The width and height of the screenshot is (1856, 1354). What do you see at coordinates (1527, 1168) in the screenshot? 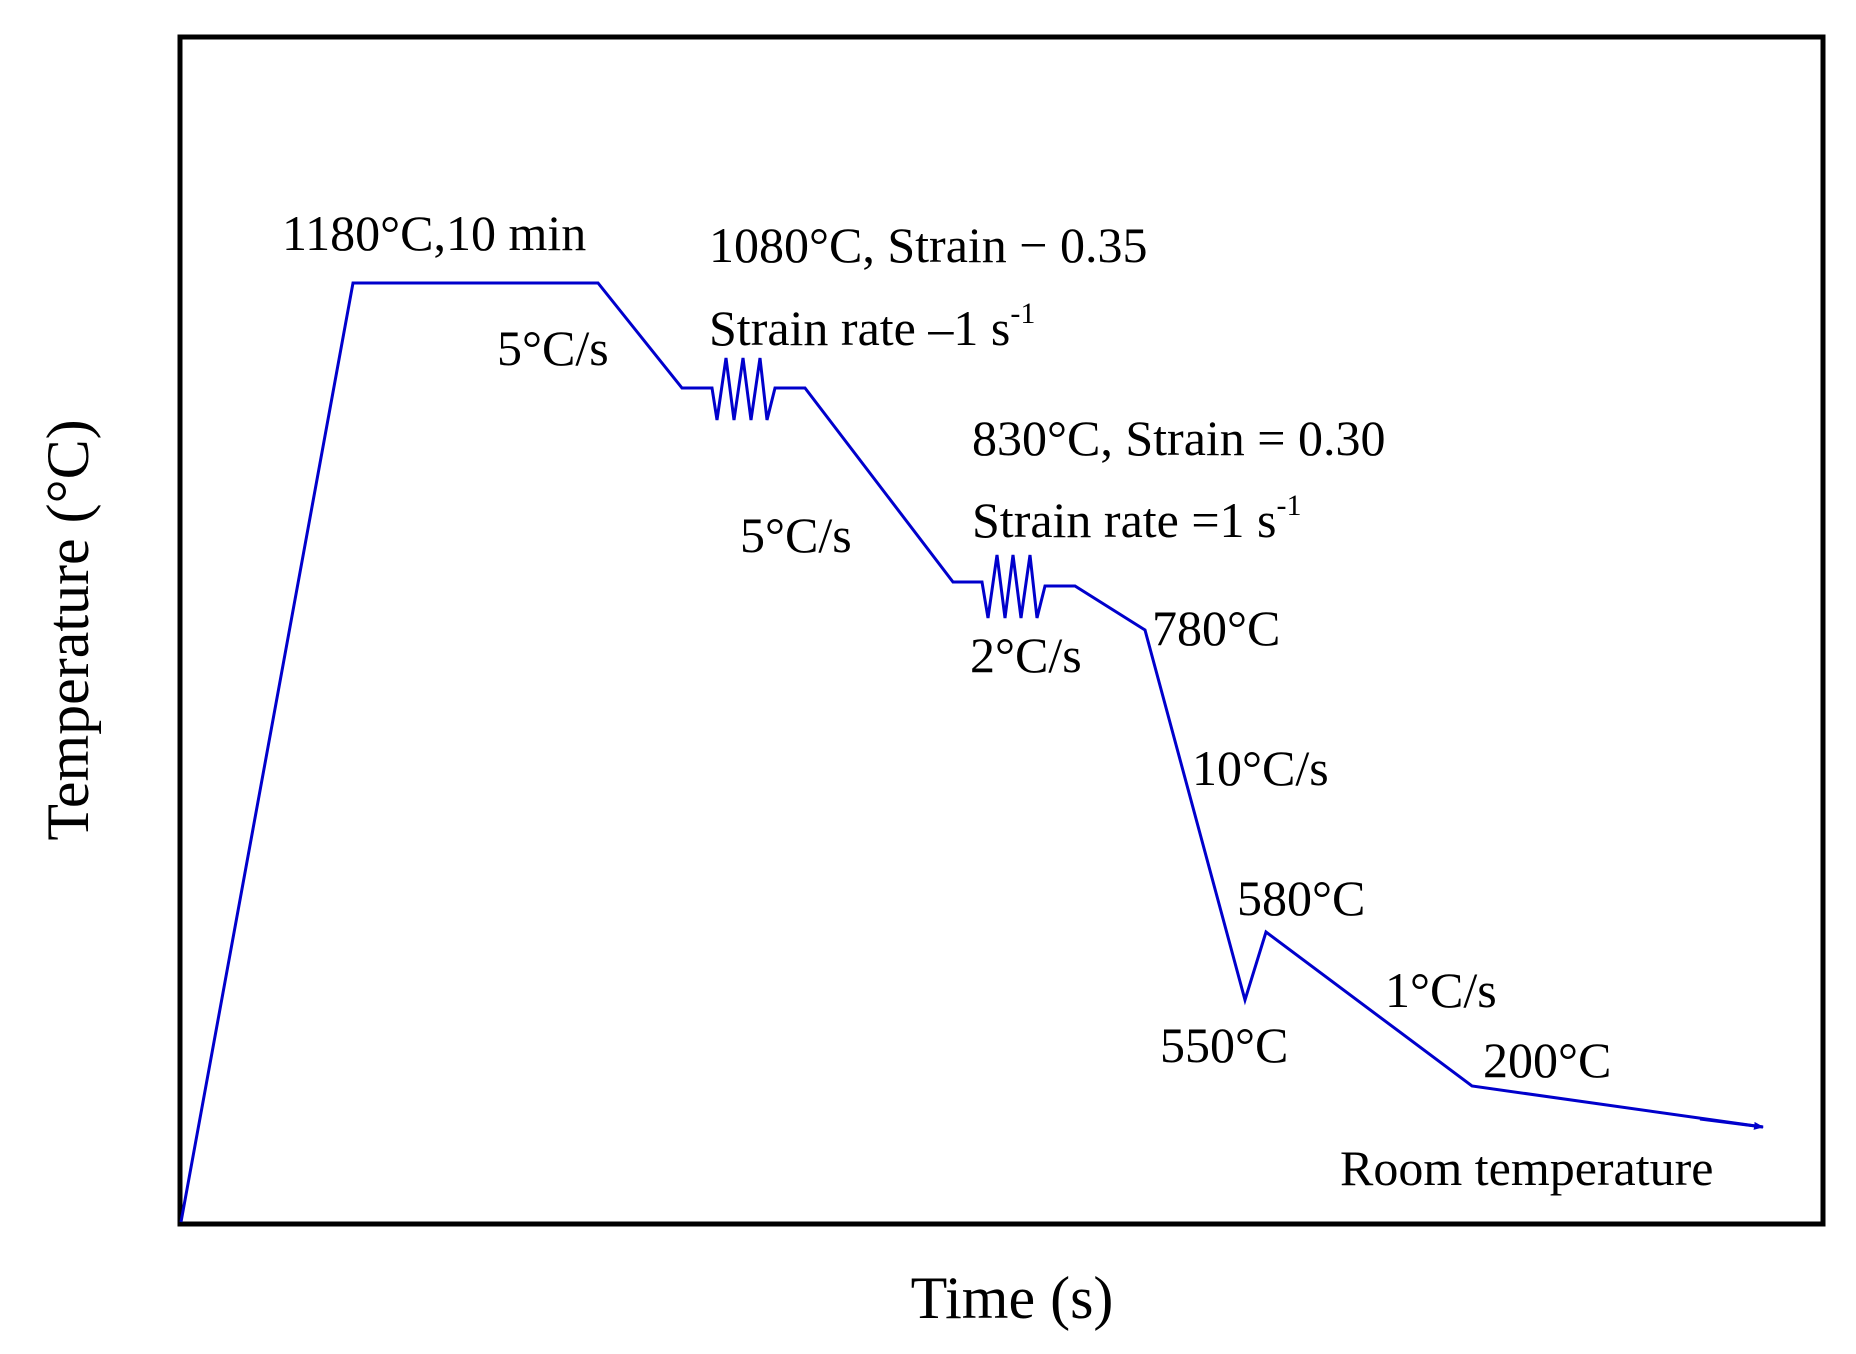
I see `room-temperature-label: Room temperature` at bounding box center [1527, 1168].